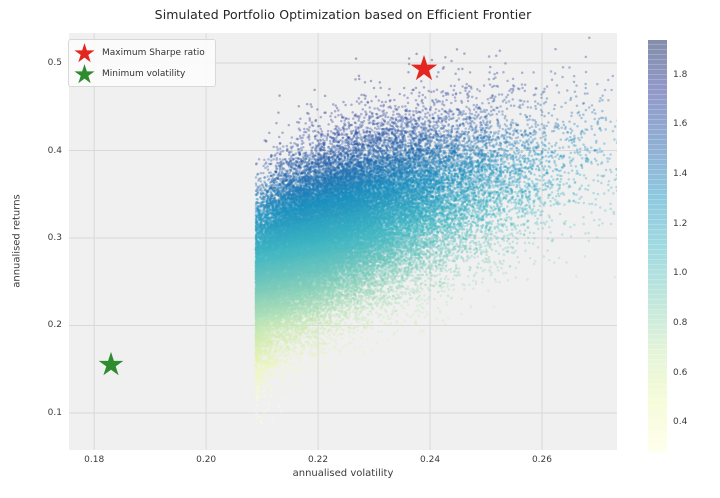 The width and height of the screenshot is (720, 498). I want to click on x-tick-label: 0.22, so click(318, 460).